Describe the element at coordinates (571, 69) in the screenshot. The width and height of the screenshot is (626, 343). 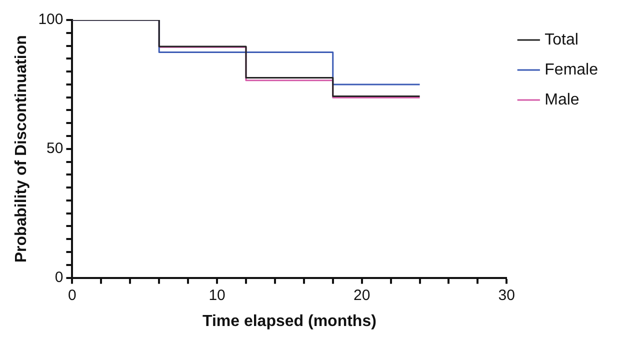
I see `legend-label: Female` at that location.